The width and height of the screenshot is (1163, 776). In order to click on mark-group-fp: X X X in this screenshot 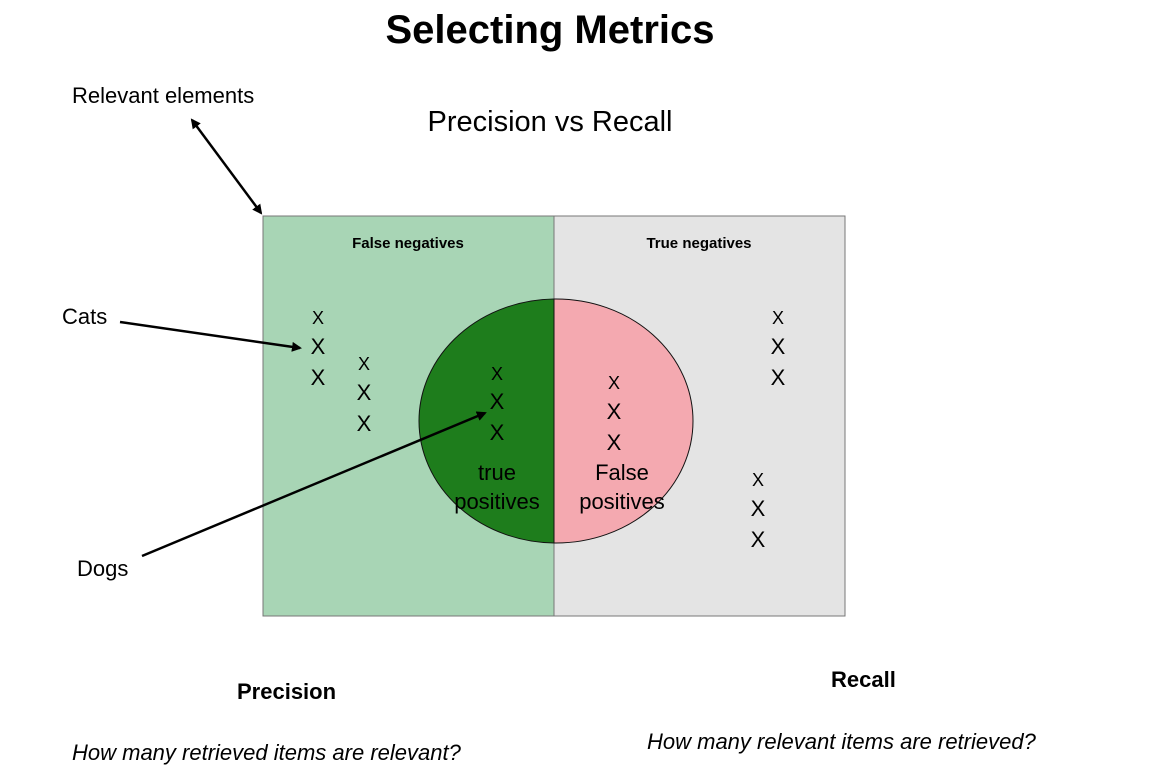, I will do `click(614, 414)`.